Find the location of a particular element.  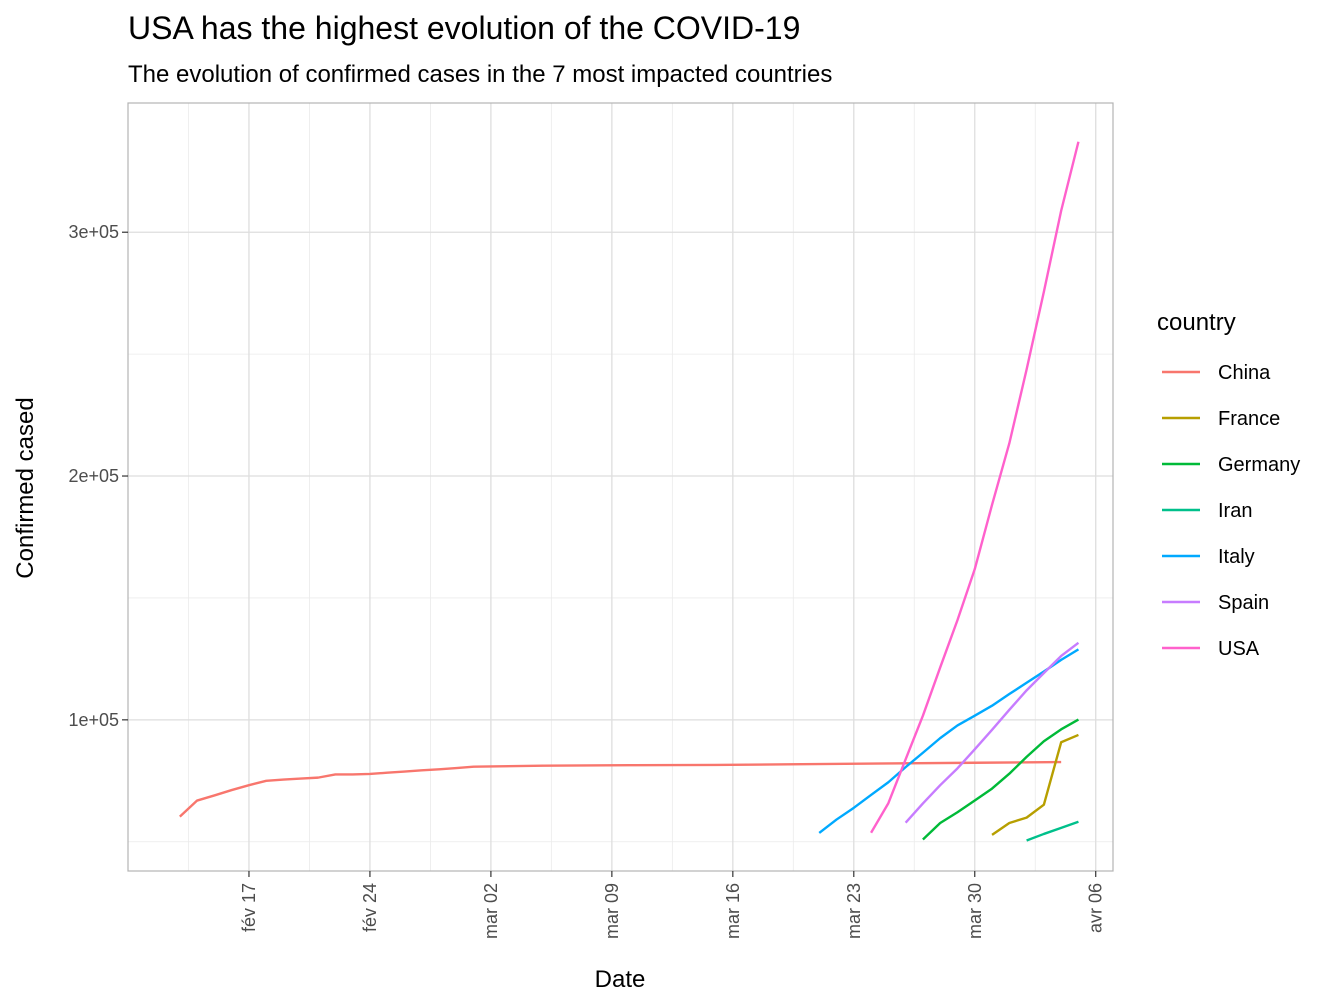

x-tick-label: mar 23 is located at coordinates (854, 911).